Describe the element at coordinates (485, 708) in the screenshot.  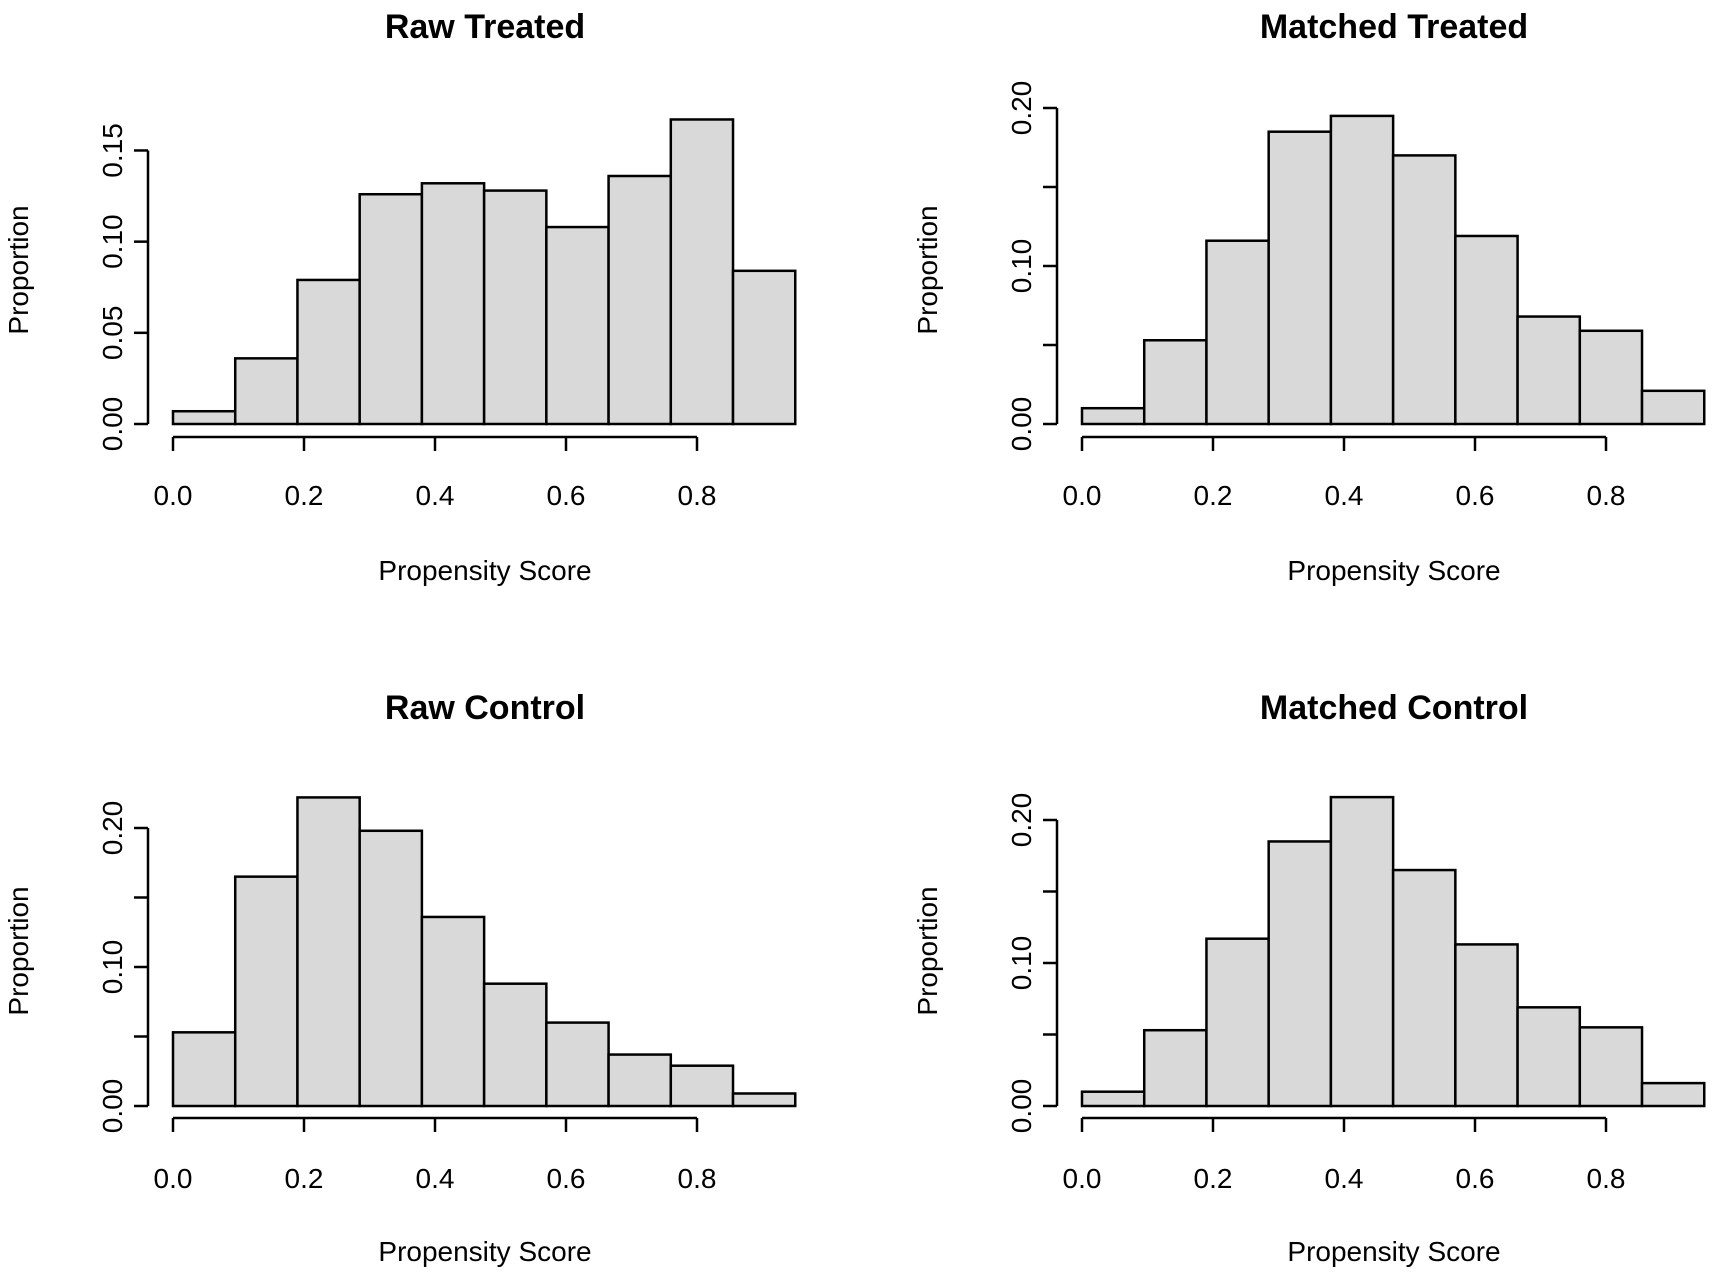
I see `panel-title: Raw Control` at that location.